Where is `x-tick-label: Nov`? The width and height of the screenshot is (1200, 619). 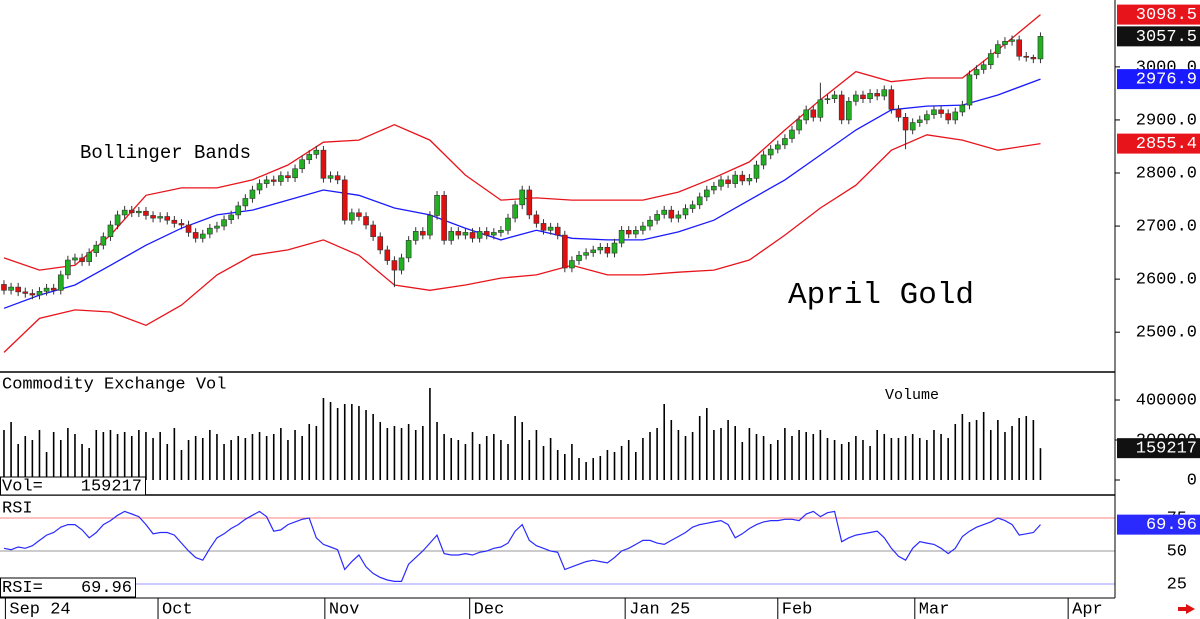 x-tick-label: Nov is located at coordinates (344, 609).